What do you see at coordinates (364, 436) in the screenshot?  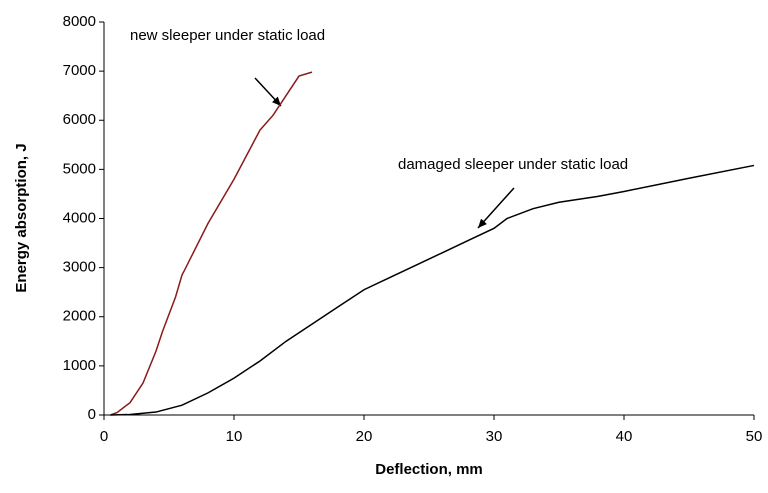 I see `x-tick-label: 20` at bounding box center [364, 436].